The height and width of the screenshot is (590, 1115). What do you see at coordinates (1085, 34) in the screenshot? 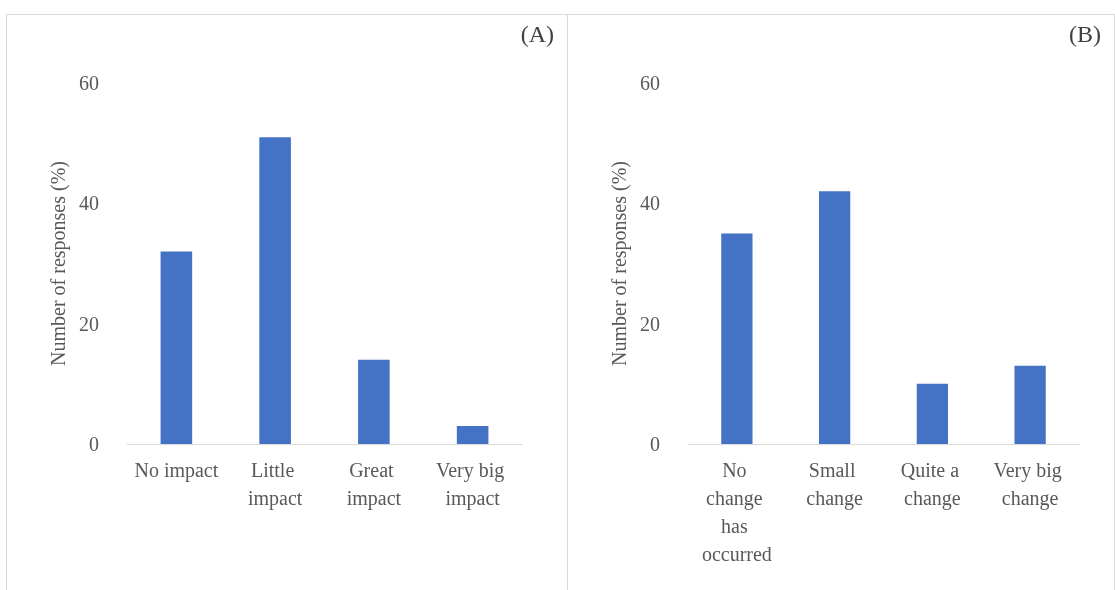
I see `chart-title: (B)` at bounding box center [1085, 34].